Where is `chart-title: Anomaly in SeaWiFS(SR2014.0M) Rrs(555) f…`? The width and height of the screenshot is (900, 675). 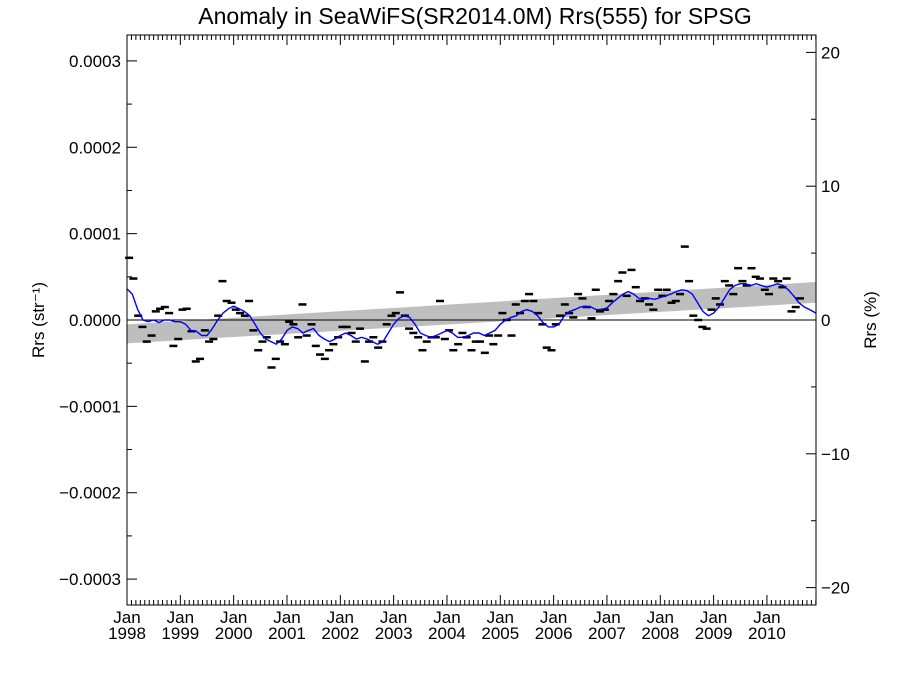 chart-title: Anomaly in SeaWiFS(SR2014.0M) Rrs(555) f… is located at coordinates (474, 16).